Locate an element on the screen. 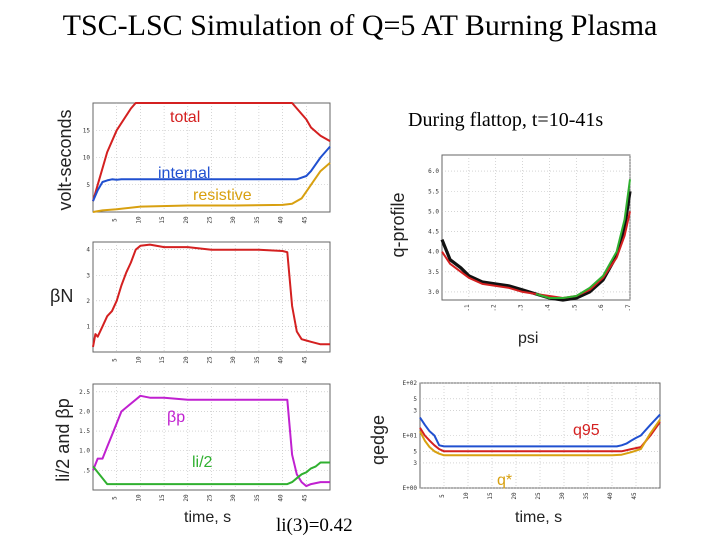 This screenshot has height=540, width=720. x-tick-label: .4 is located at coordinates (547, 308).